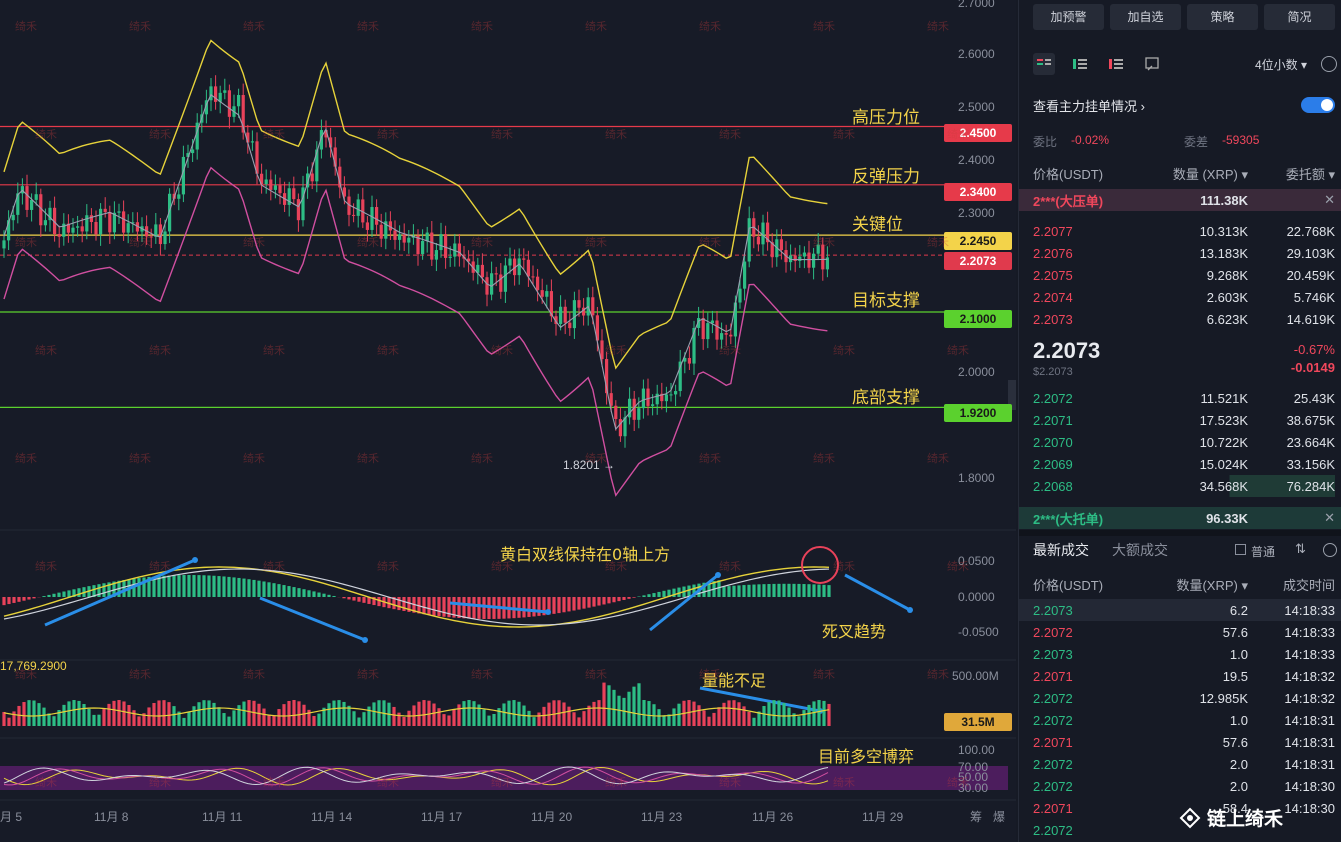 The image size is (1341, 842). I want to click on add-watchlist-button: 加自选, so click(1145, 17).